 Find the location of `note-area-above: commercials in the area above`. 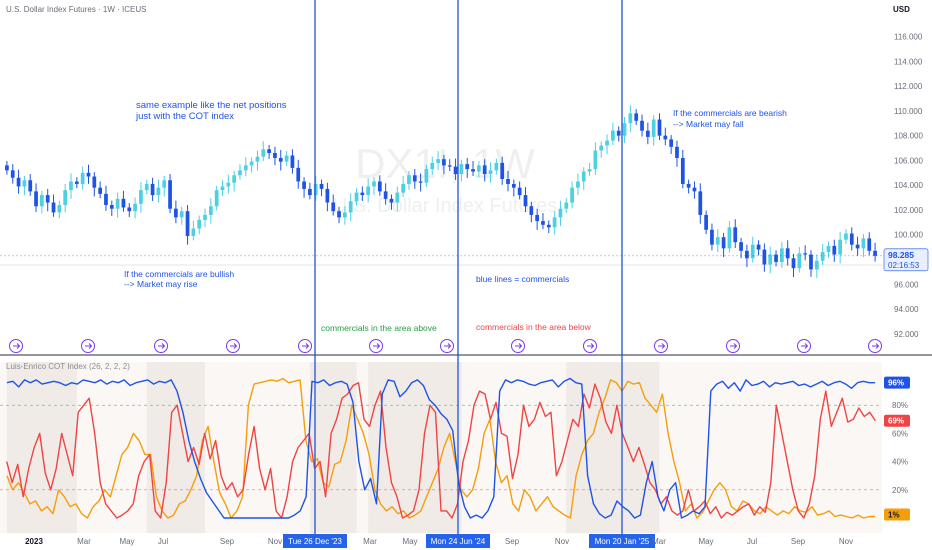

note-area-above: commercials in the area above is located at coordinates (379, 328).